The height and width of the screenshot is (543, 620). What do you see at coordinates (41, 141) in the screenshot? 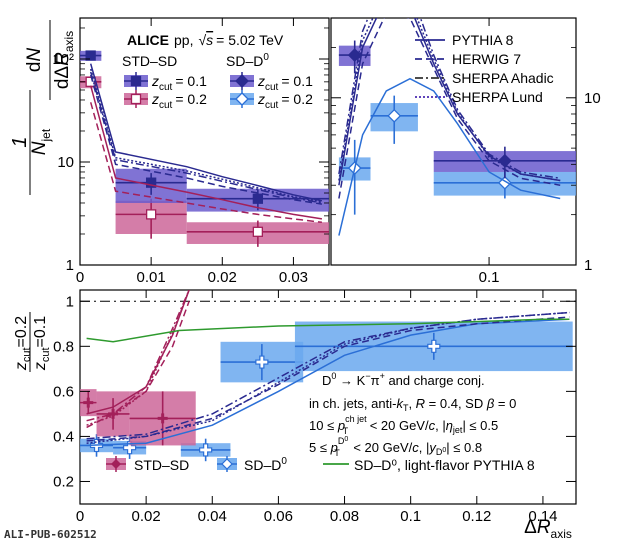
I see `svg-text: Njet` at bounding box center [41, 141].